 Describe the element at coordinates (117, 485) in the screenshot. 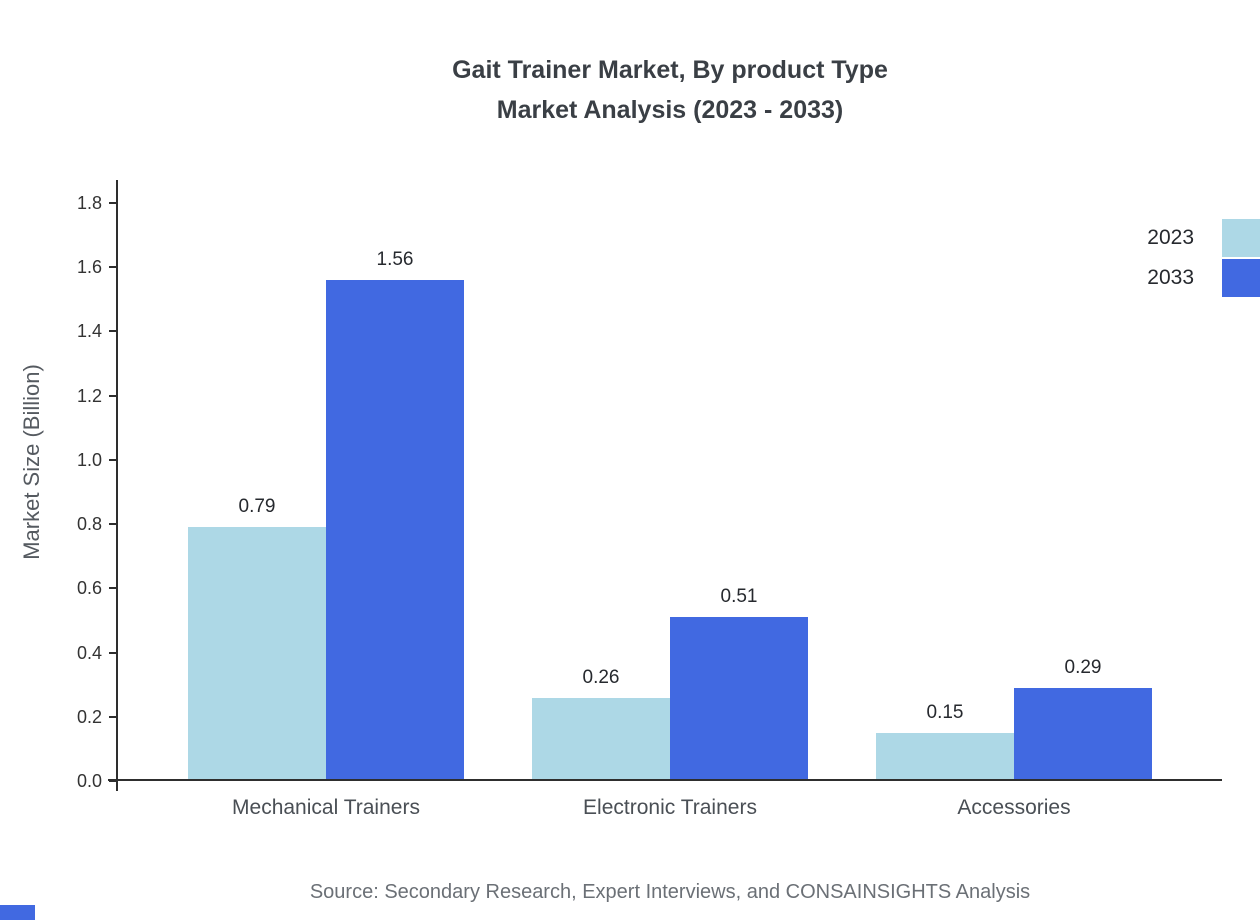

I see `y-axis-spine` at that location.